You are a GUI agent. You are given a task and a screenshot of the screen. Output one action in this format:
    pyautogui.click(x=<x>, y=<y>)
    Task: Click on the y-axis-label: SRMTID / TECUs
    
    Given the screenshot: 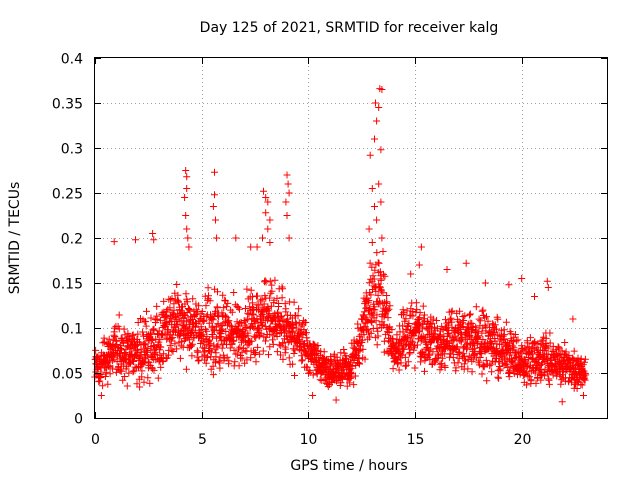 What is the action you would take?
    pyautogui.click(x=15, y=238)
    